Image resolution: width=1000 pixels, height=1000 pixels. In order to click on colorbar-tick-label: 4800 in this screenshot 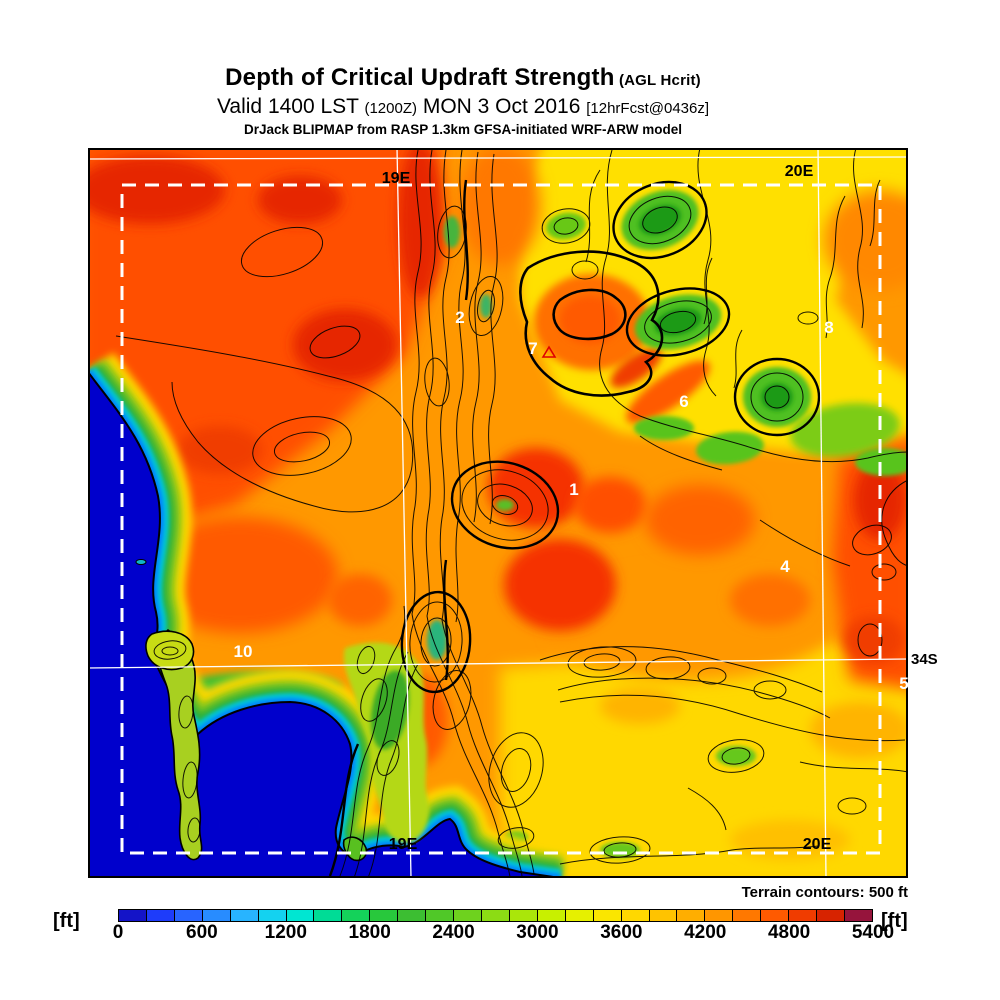, I will do `click(789, 932)`.